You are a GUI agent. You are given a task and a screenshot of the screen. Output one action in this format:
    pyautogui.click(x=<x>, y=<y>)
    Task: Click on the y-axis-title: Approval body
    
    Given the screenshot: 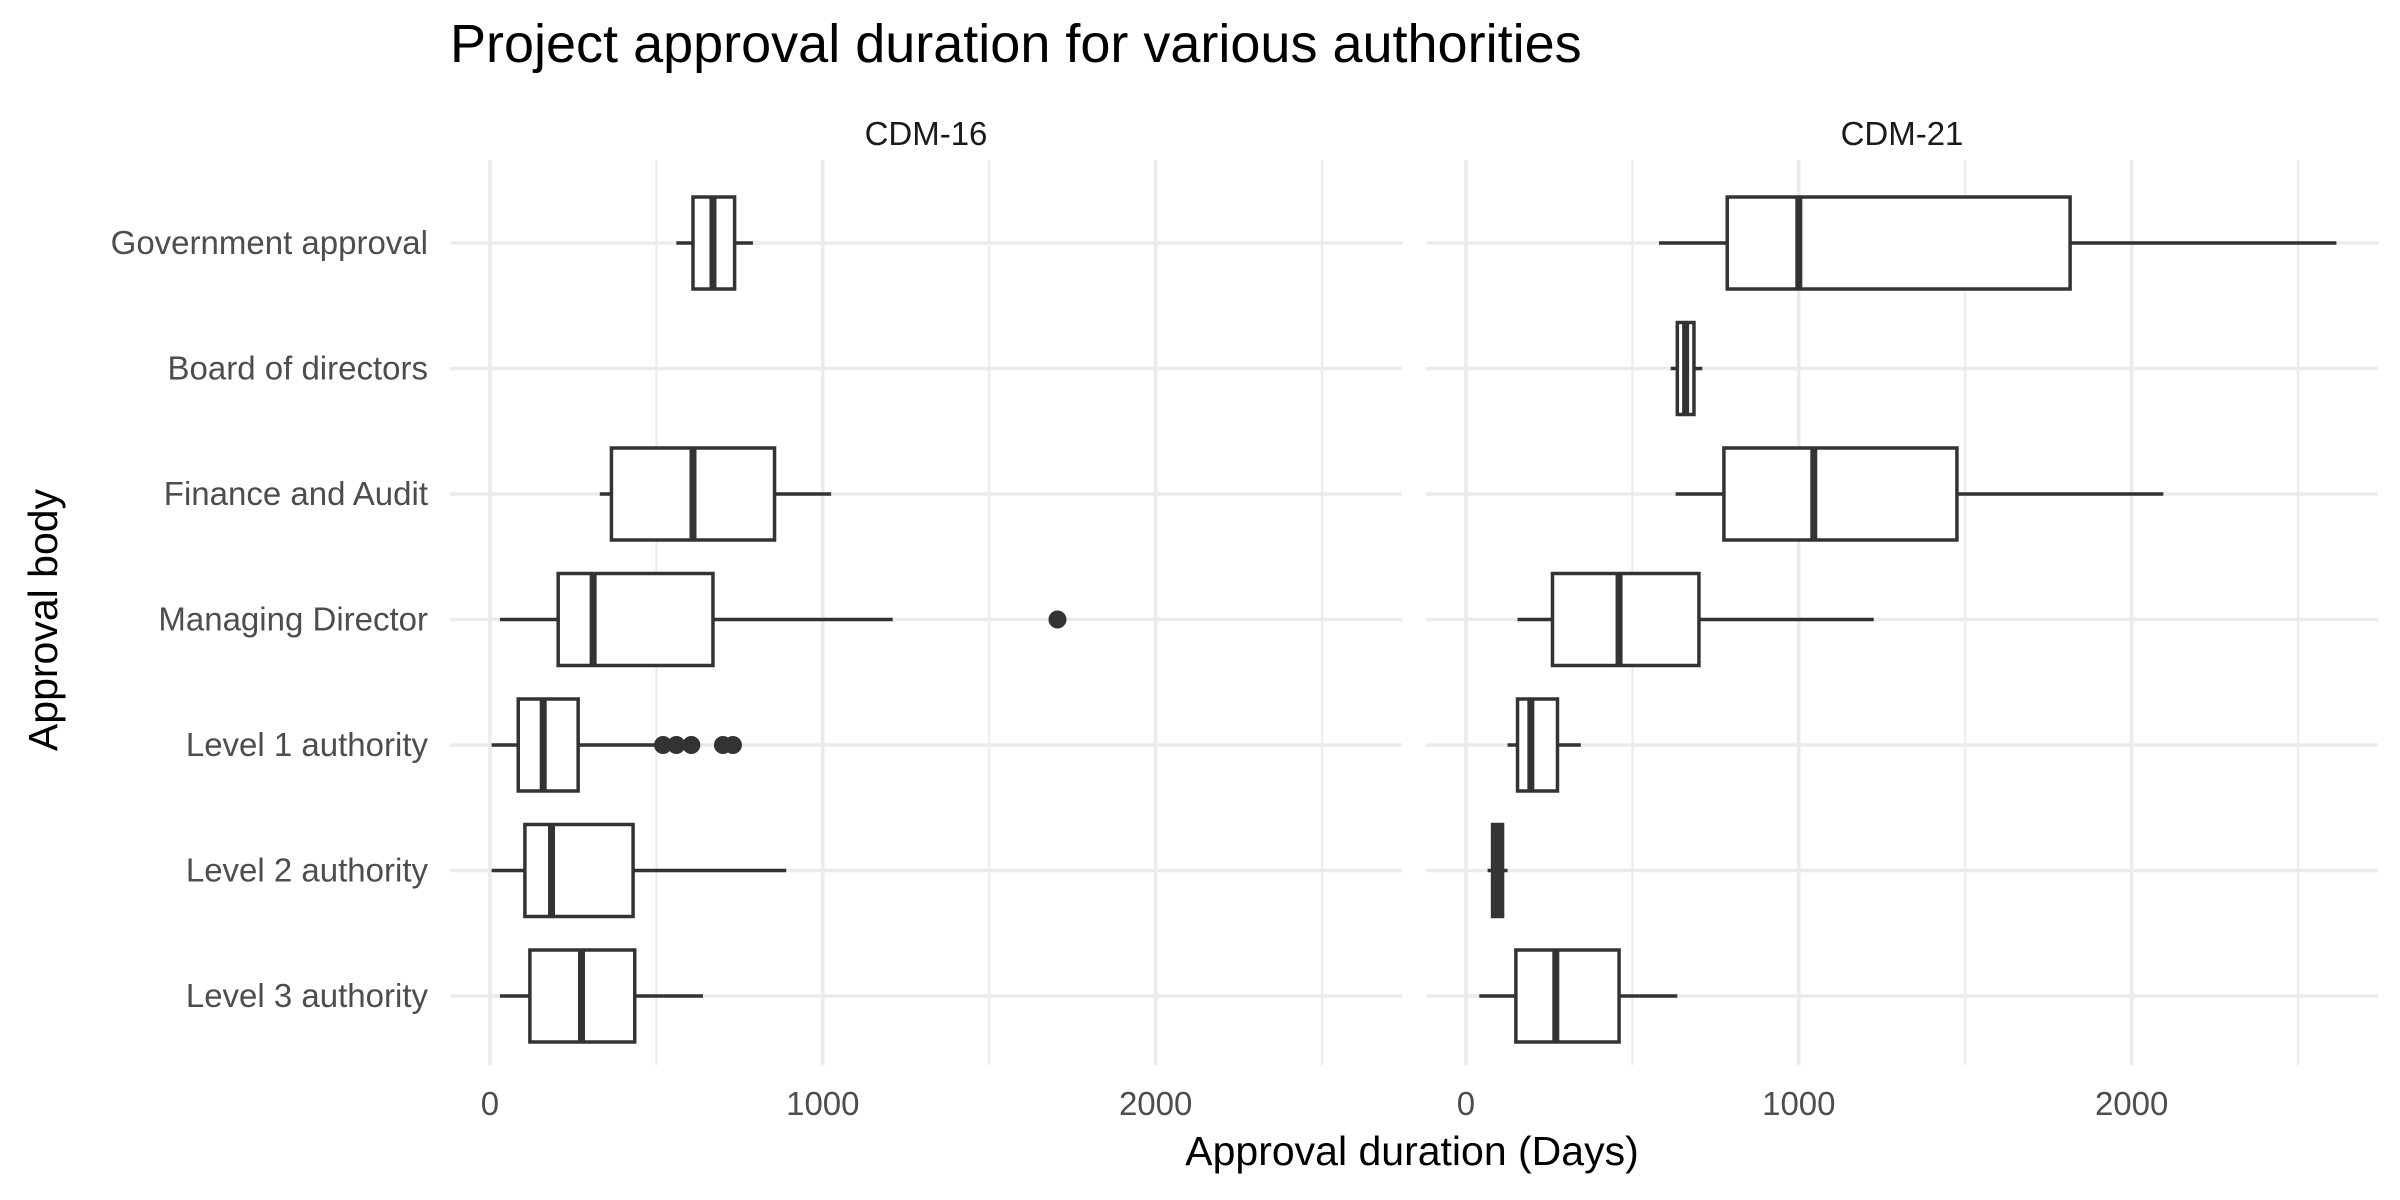 What is the action you would take?
    pyautogui.click(x=43, y=619)
    